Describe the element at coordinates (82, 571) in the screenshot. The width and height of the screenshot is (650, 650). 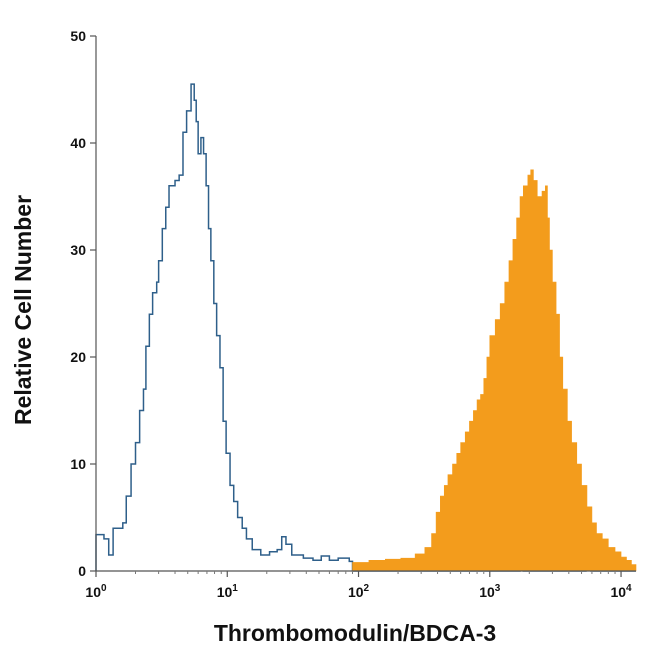
I see `y-tick-label: 0` at that location.